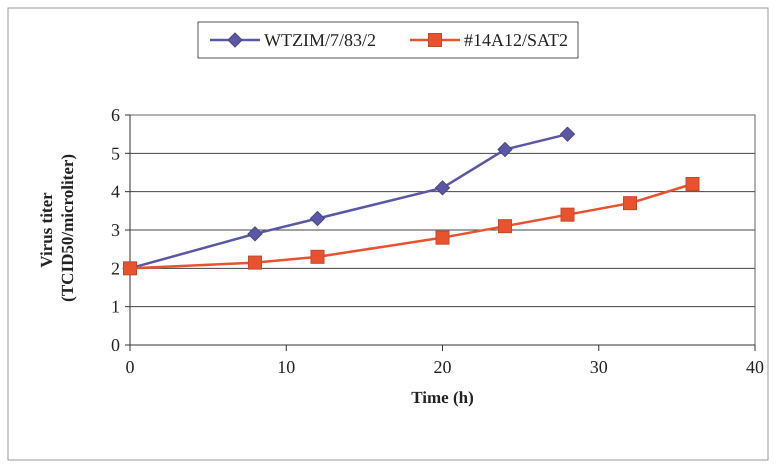 This screenshot has height=468, width=776. What do you see at coordinates (755, 367) in the screenshot?
I see `x-tick-label: 40` at bounding box center [755, 367].